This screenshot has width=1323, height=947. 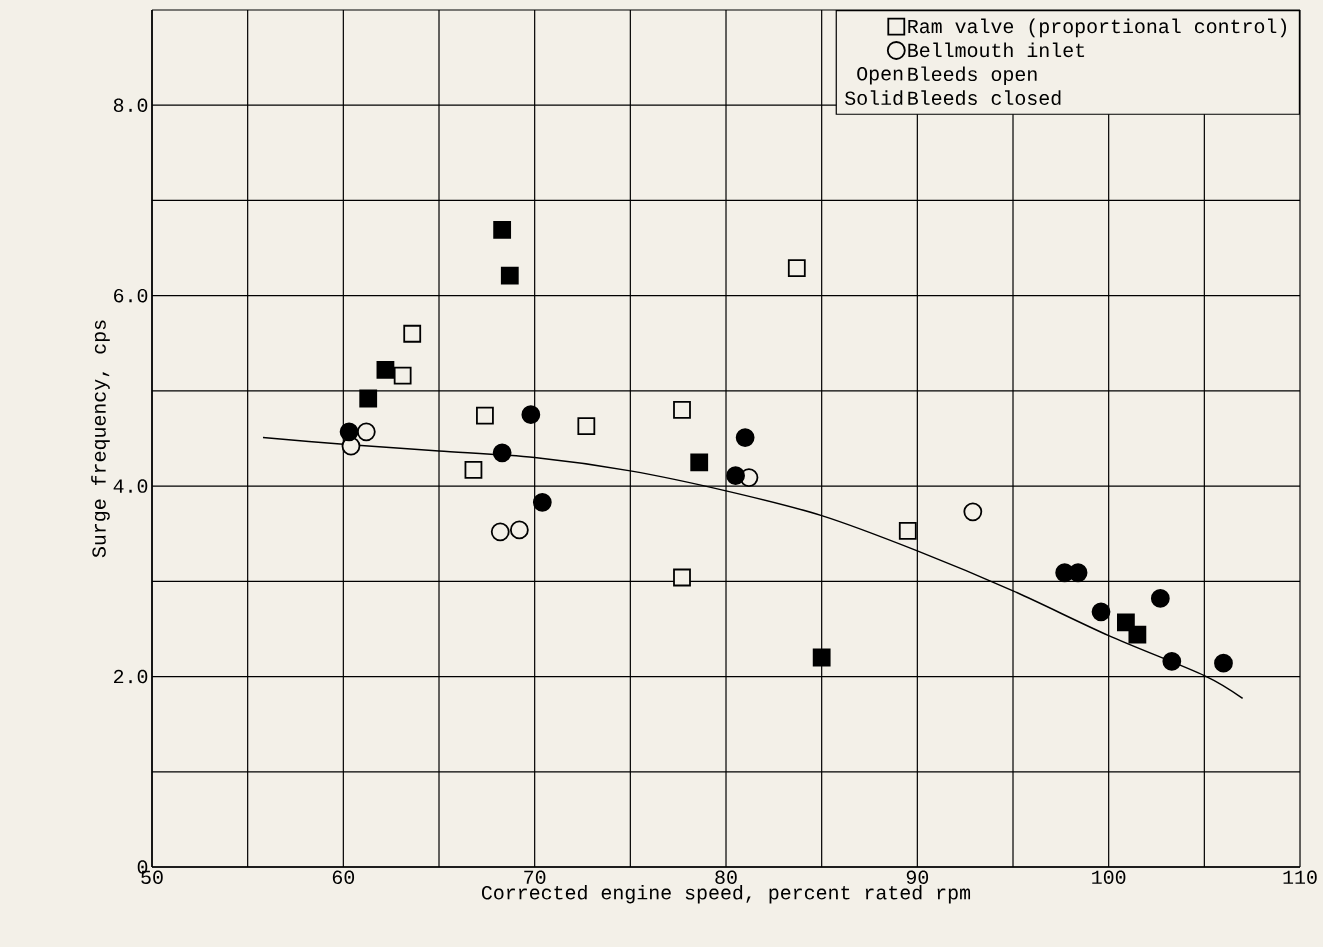 I want to click on x-tick-label: 80, so click(x=726, y=877).